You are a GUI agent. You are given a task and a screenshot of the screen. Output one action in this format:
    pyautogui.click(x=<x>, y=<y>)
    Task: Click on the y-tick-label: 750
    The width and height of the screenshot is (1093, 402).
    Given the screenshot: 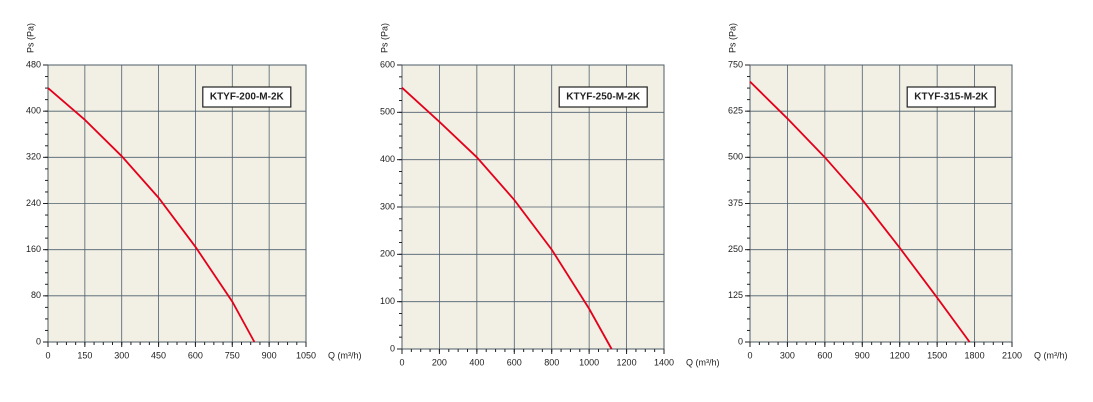 What is the action you would take?
    pyautogui.click(x=735, y=64)
    